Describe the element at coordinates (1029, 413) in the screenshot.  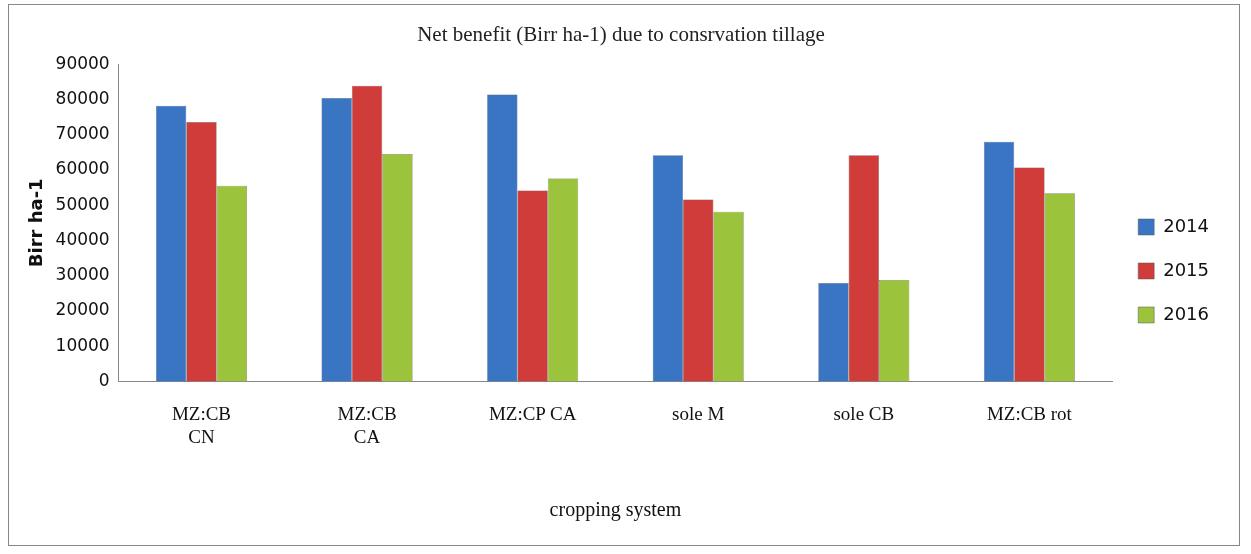
I see `x-tick-label: MZ:CB rot` at that location.